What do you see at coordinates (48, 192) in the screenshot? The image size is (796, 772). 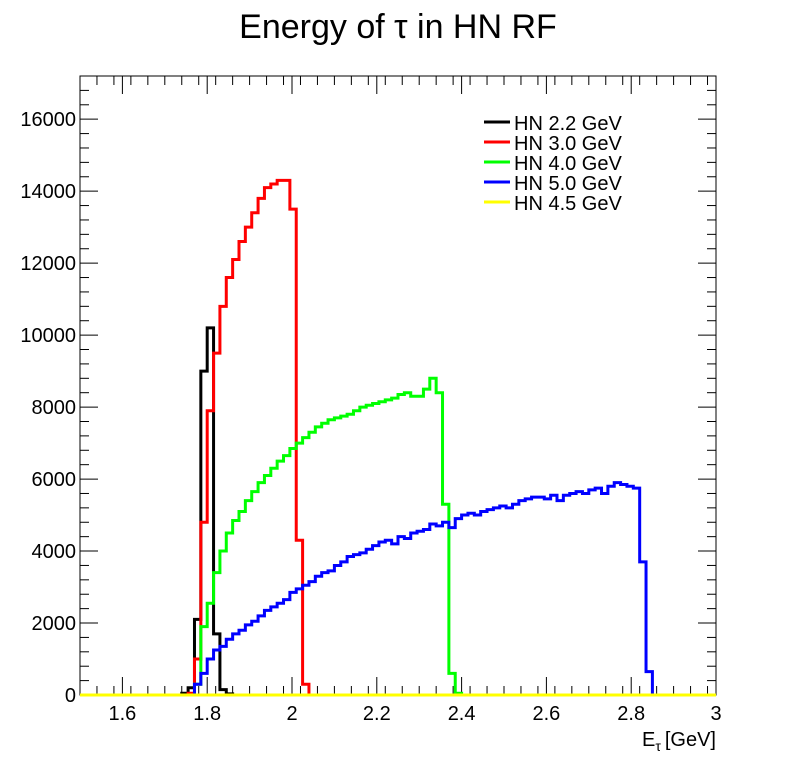 I see `y-tick-label: 14000` at bounding box center [48, 192].